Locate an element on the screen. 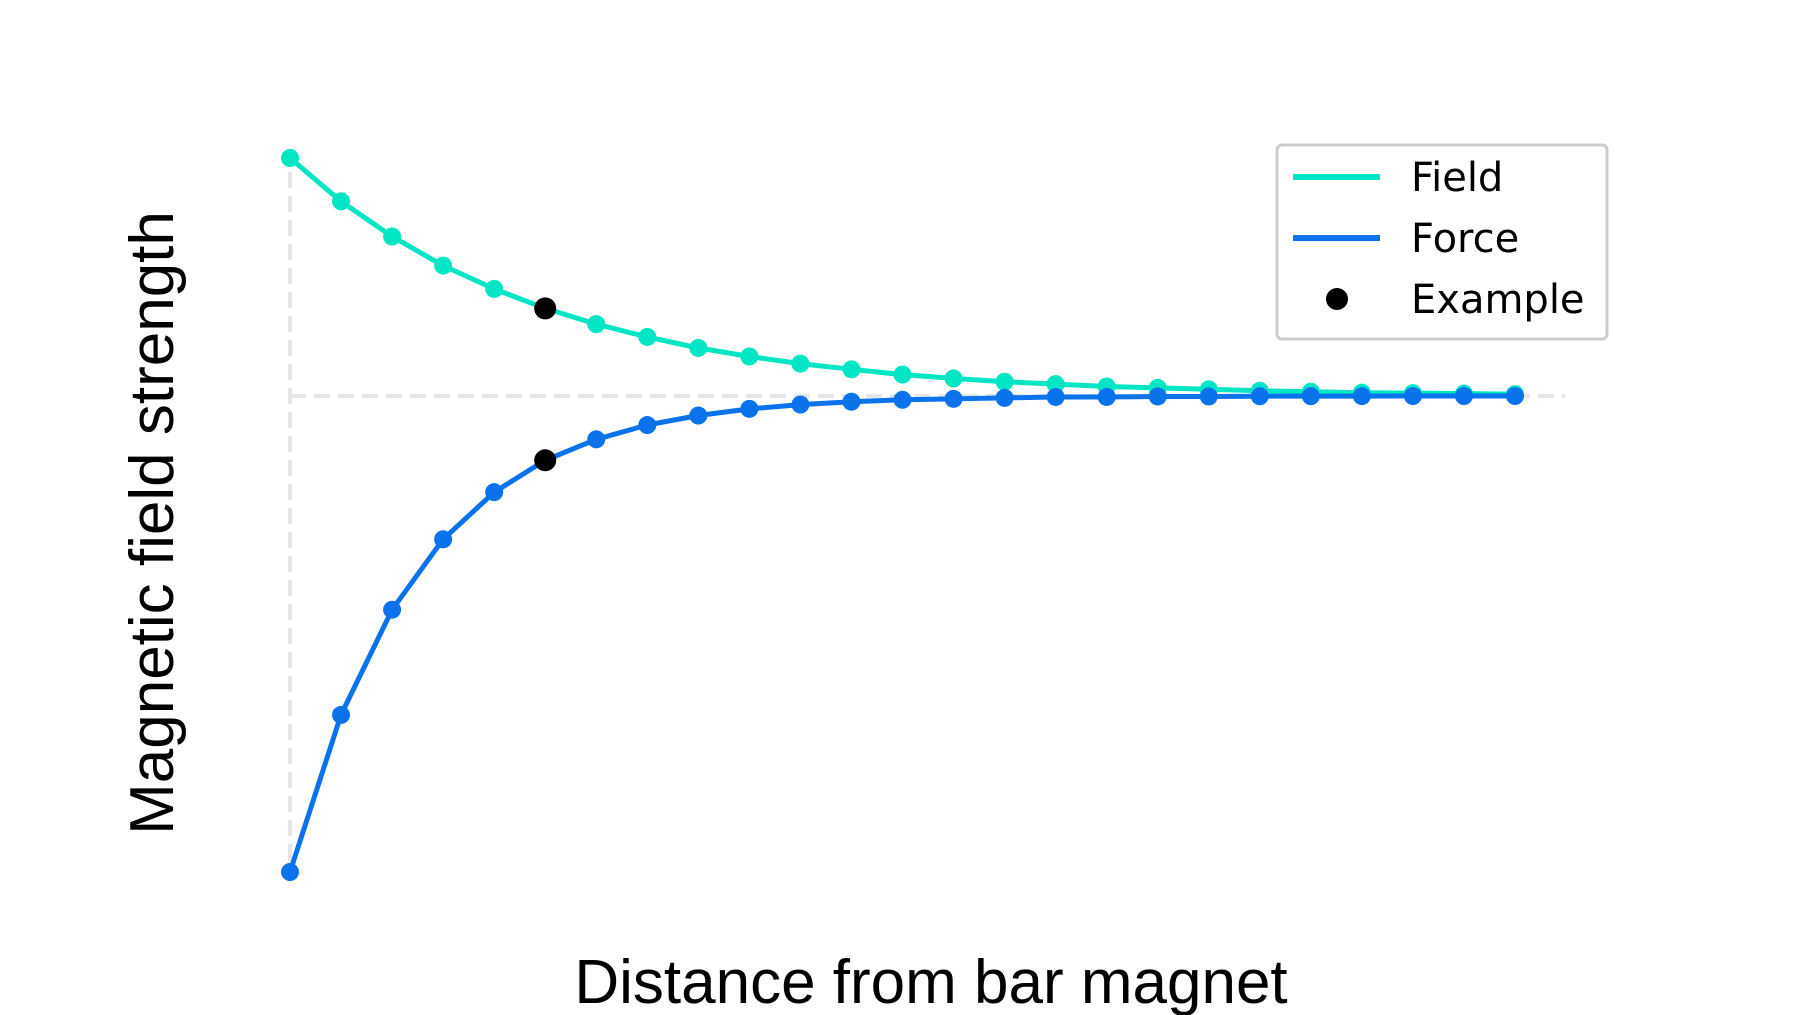  legend-frame is located at coordinates (1442, 242).